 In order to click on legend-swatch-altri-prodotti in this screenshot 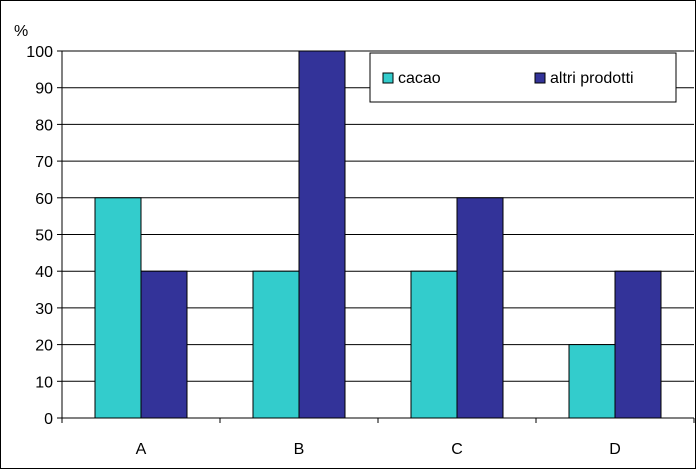, I will do `click(540, 78)`.